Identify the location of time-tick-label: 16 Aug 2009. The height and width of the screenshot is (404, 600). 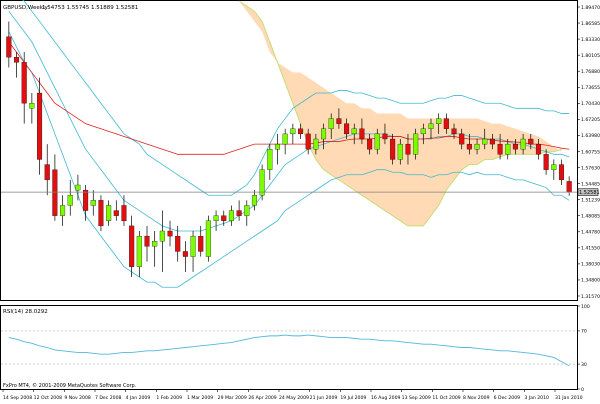
(386, 398).